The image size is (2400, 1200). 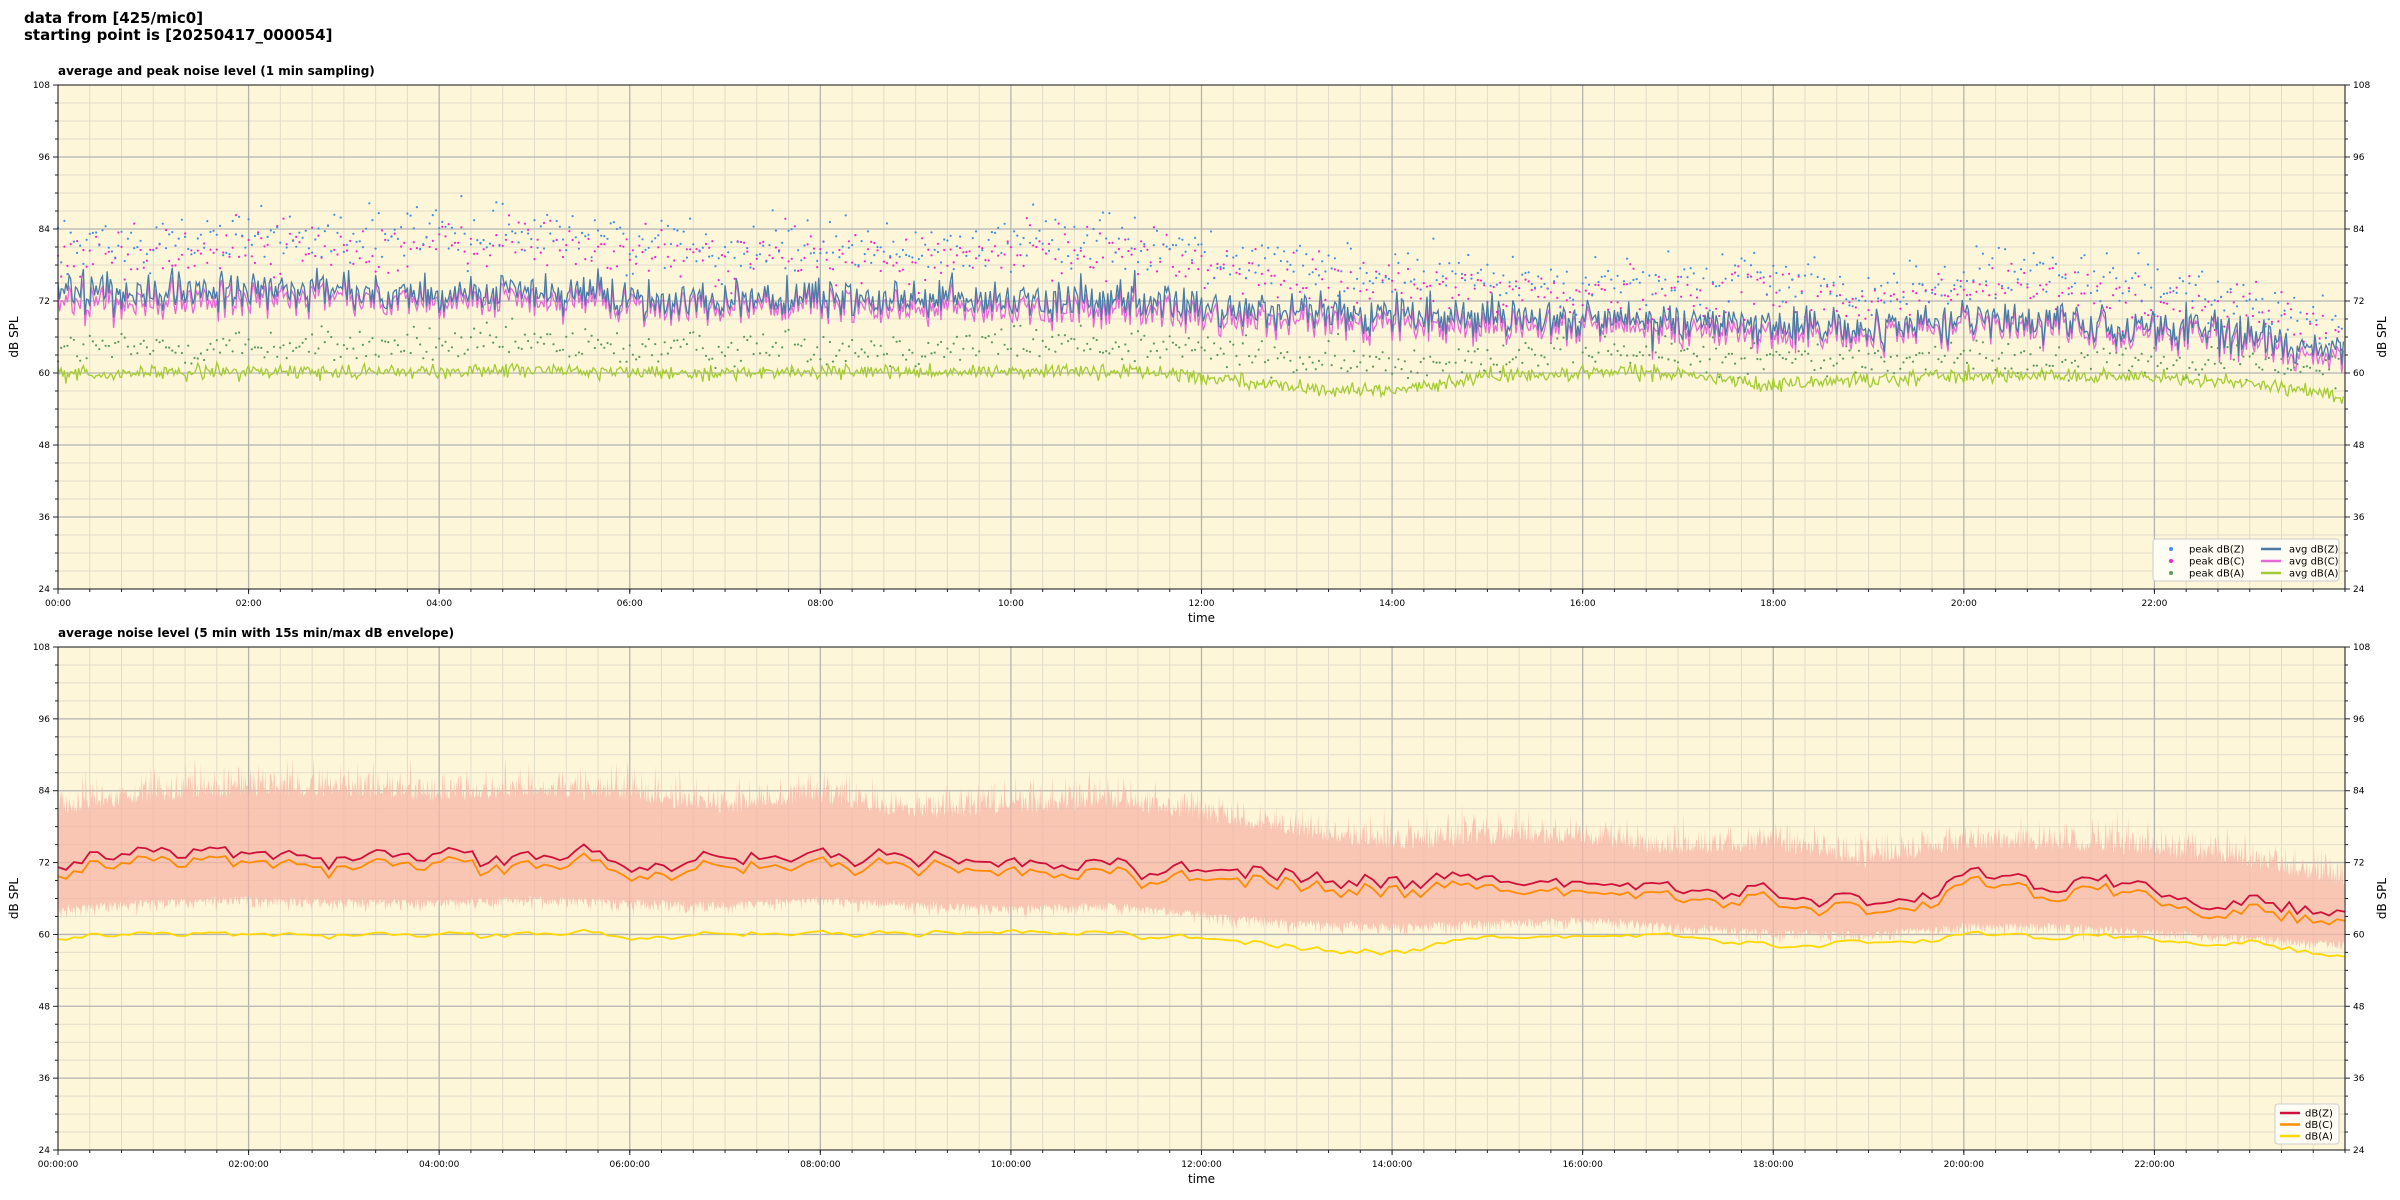 I want to click on x-tick-label: 00:00:00, so click(x=58, y=1165).